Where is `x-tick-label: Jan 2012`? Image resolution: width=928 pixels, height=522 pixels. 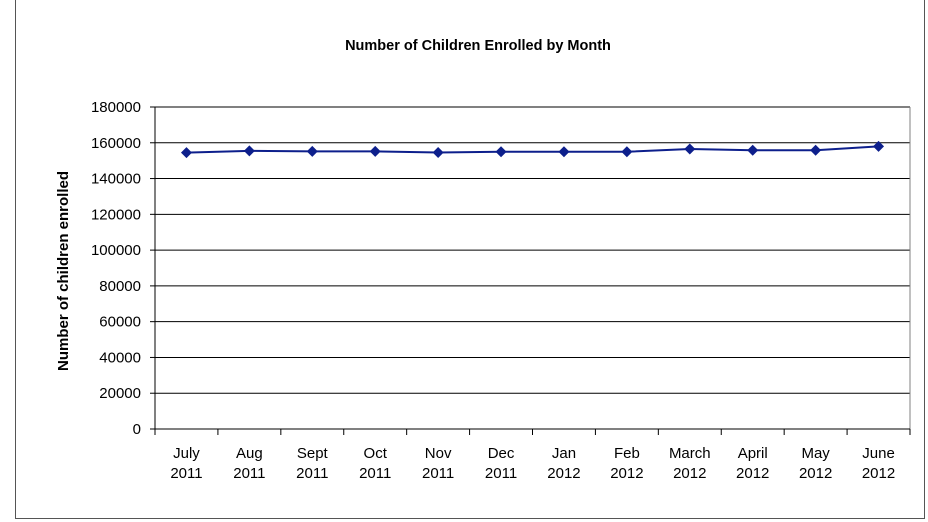 x-tick-label: Jan 2012 is located at coordinates (563, 463).